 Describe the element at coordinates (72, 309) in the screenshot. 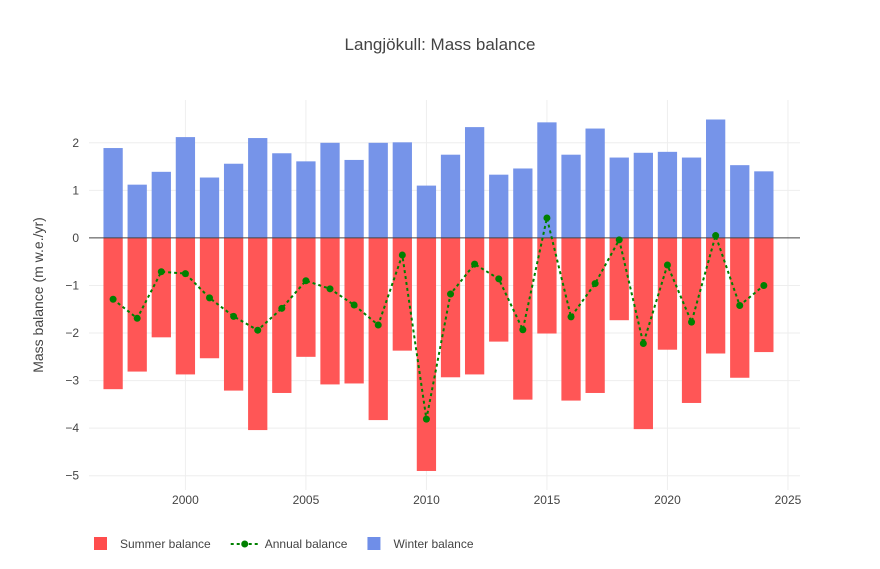

I see `y-axis-ticks: −5 −4 −3 −2 −1 0 1 2` at that location.